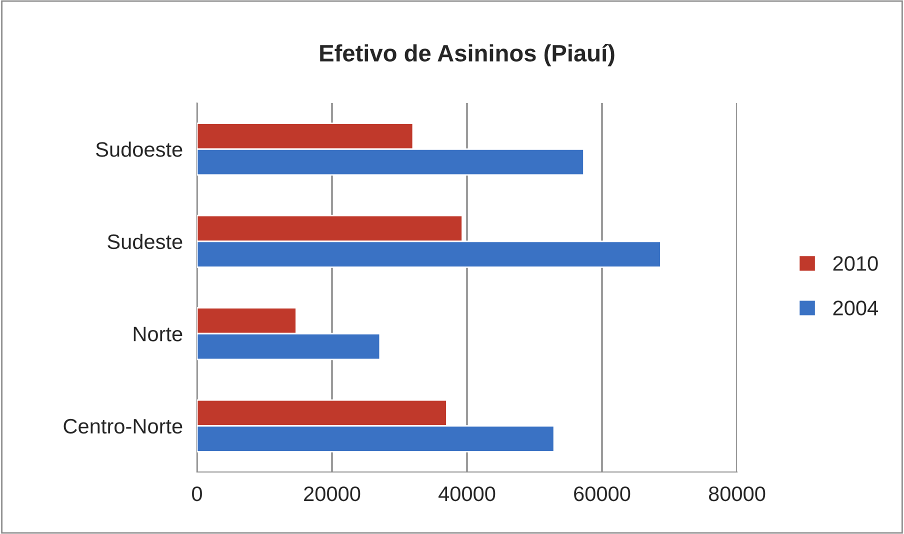  I want to click on chart-title: Efetivo de Asininos (Piauí), so click(467, 55).